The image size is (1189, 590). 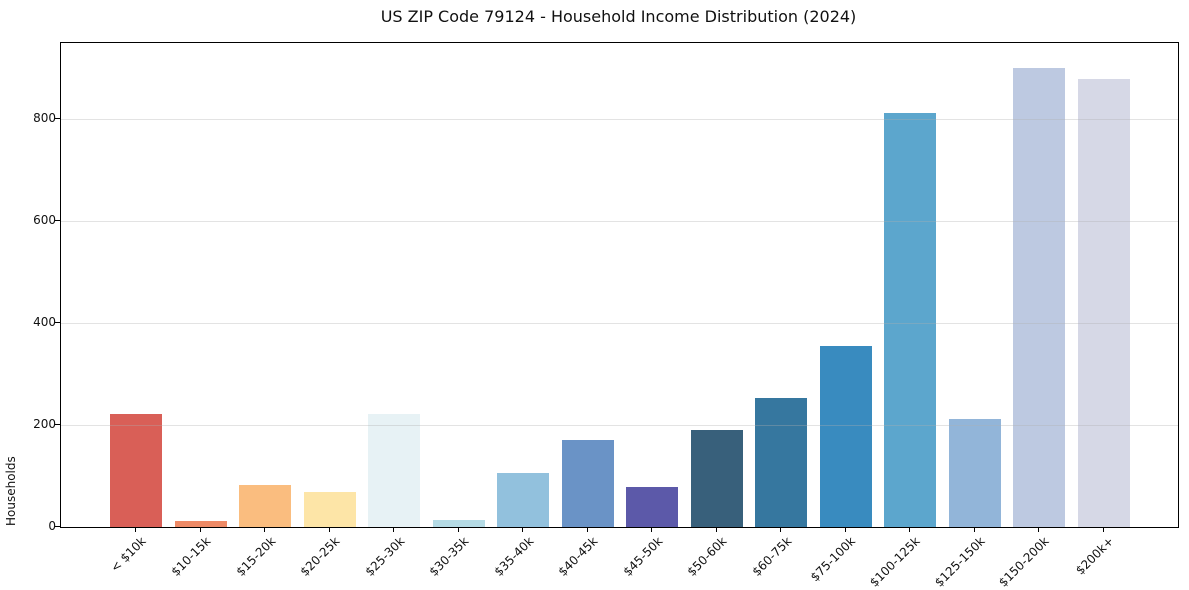 I want to click on x-tick-label: $20-25k, so click(x=320, y=556).